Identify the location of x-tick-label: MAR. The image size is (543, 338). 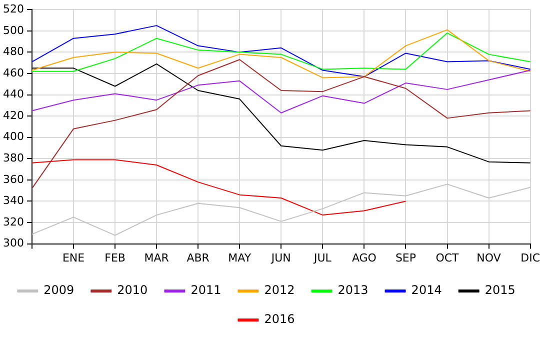
(157, 257).